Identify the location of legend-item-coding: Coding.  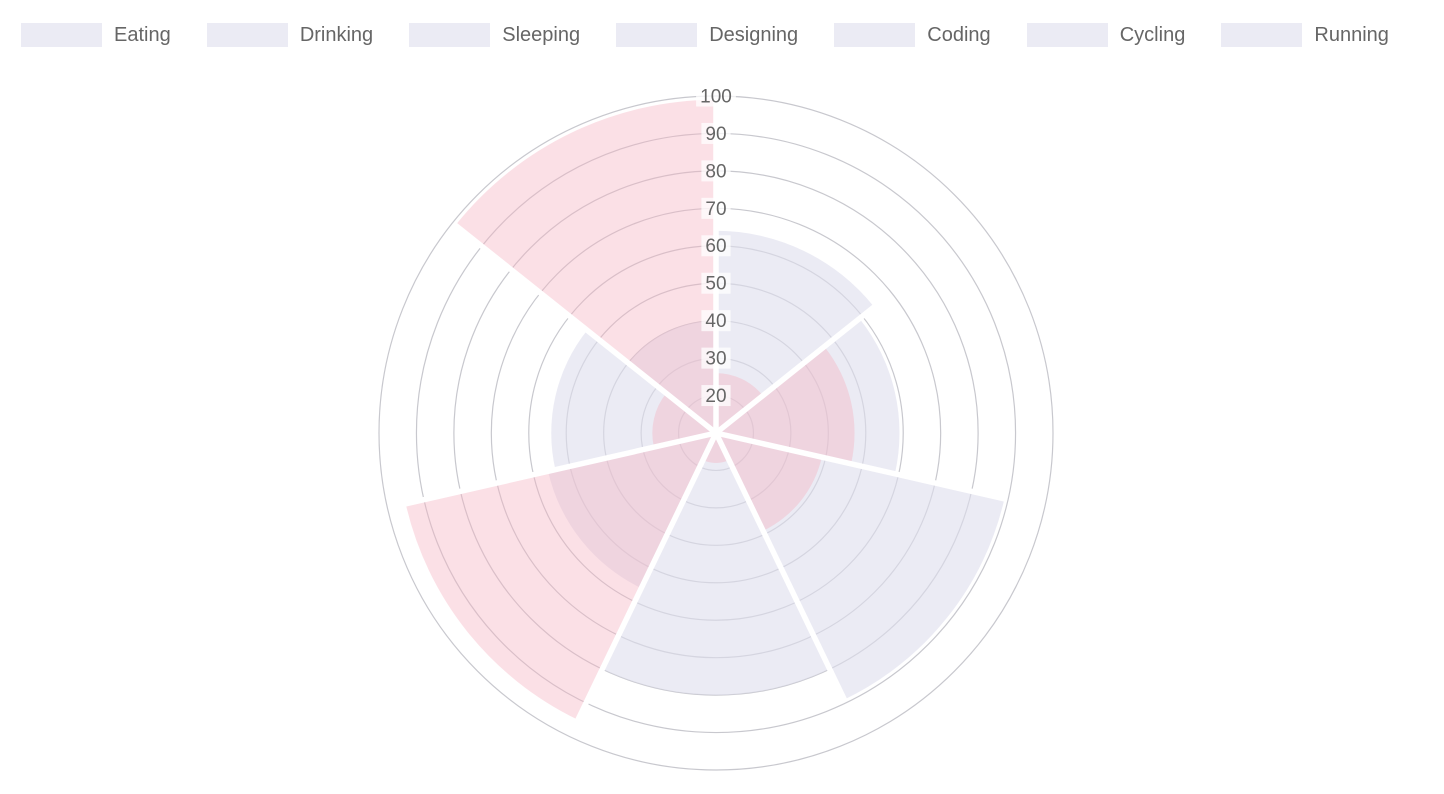
(912, 35).